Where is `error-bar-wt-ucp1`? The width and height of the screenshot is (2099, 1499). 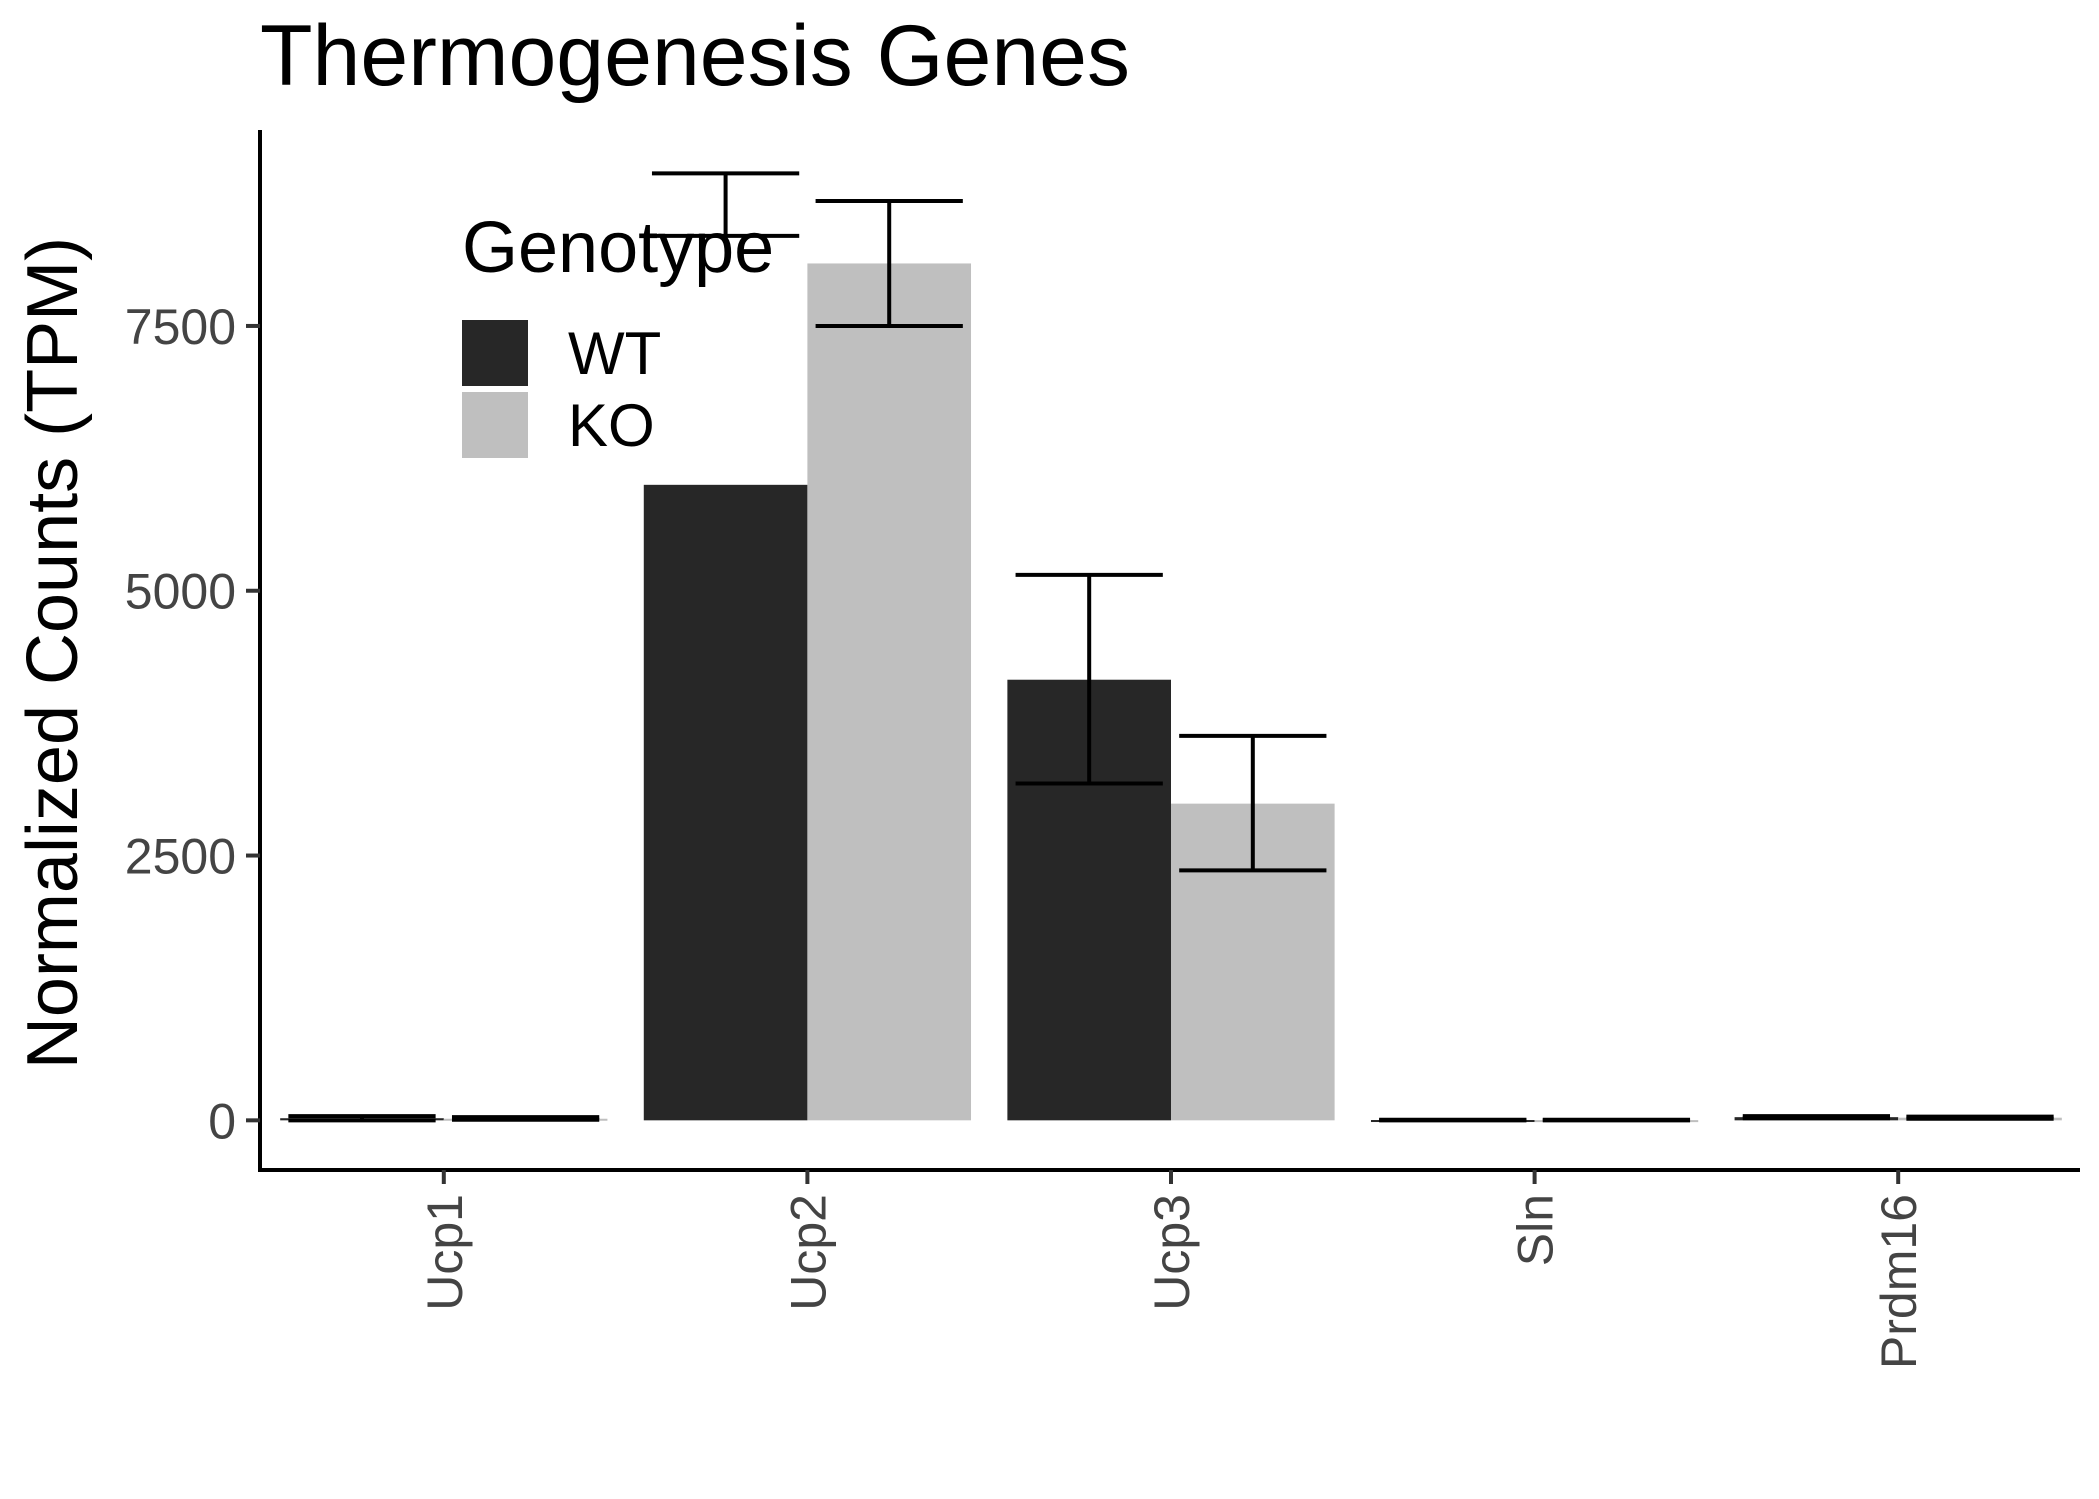
error-bar-wt-ucp1 is located at coordinates (362, 1118).